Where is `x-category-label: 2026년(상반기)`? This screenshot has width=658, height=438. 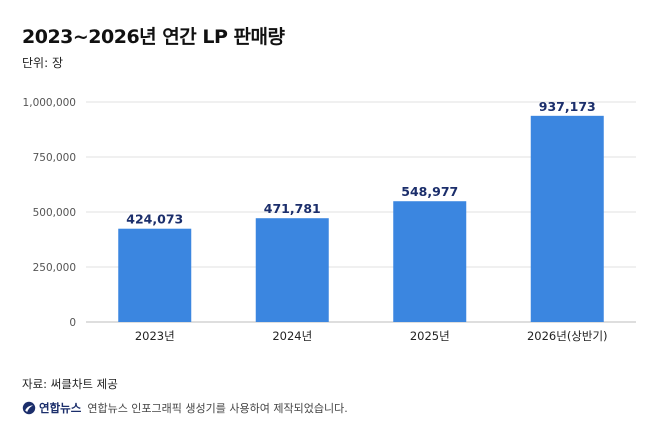 x-category-label: 2026년(상반기) is located at coordinates (567, 336).